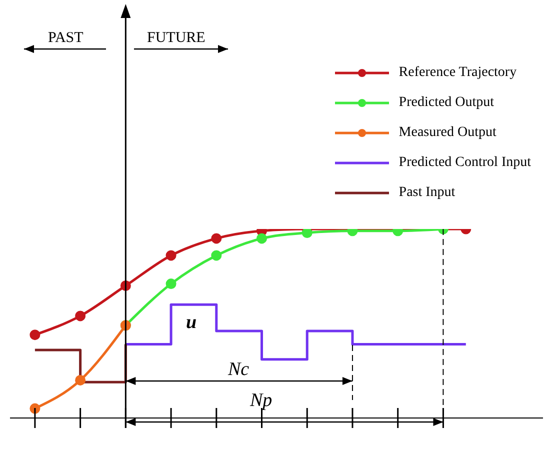 The image size is (551, 457). What do you see at coordinates (447, 133) in the screenshot?
I see `legend-label: Measured Output` at bounding box center [447, 133].